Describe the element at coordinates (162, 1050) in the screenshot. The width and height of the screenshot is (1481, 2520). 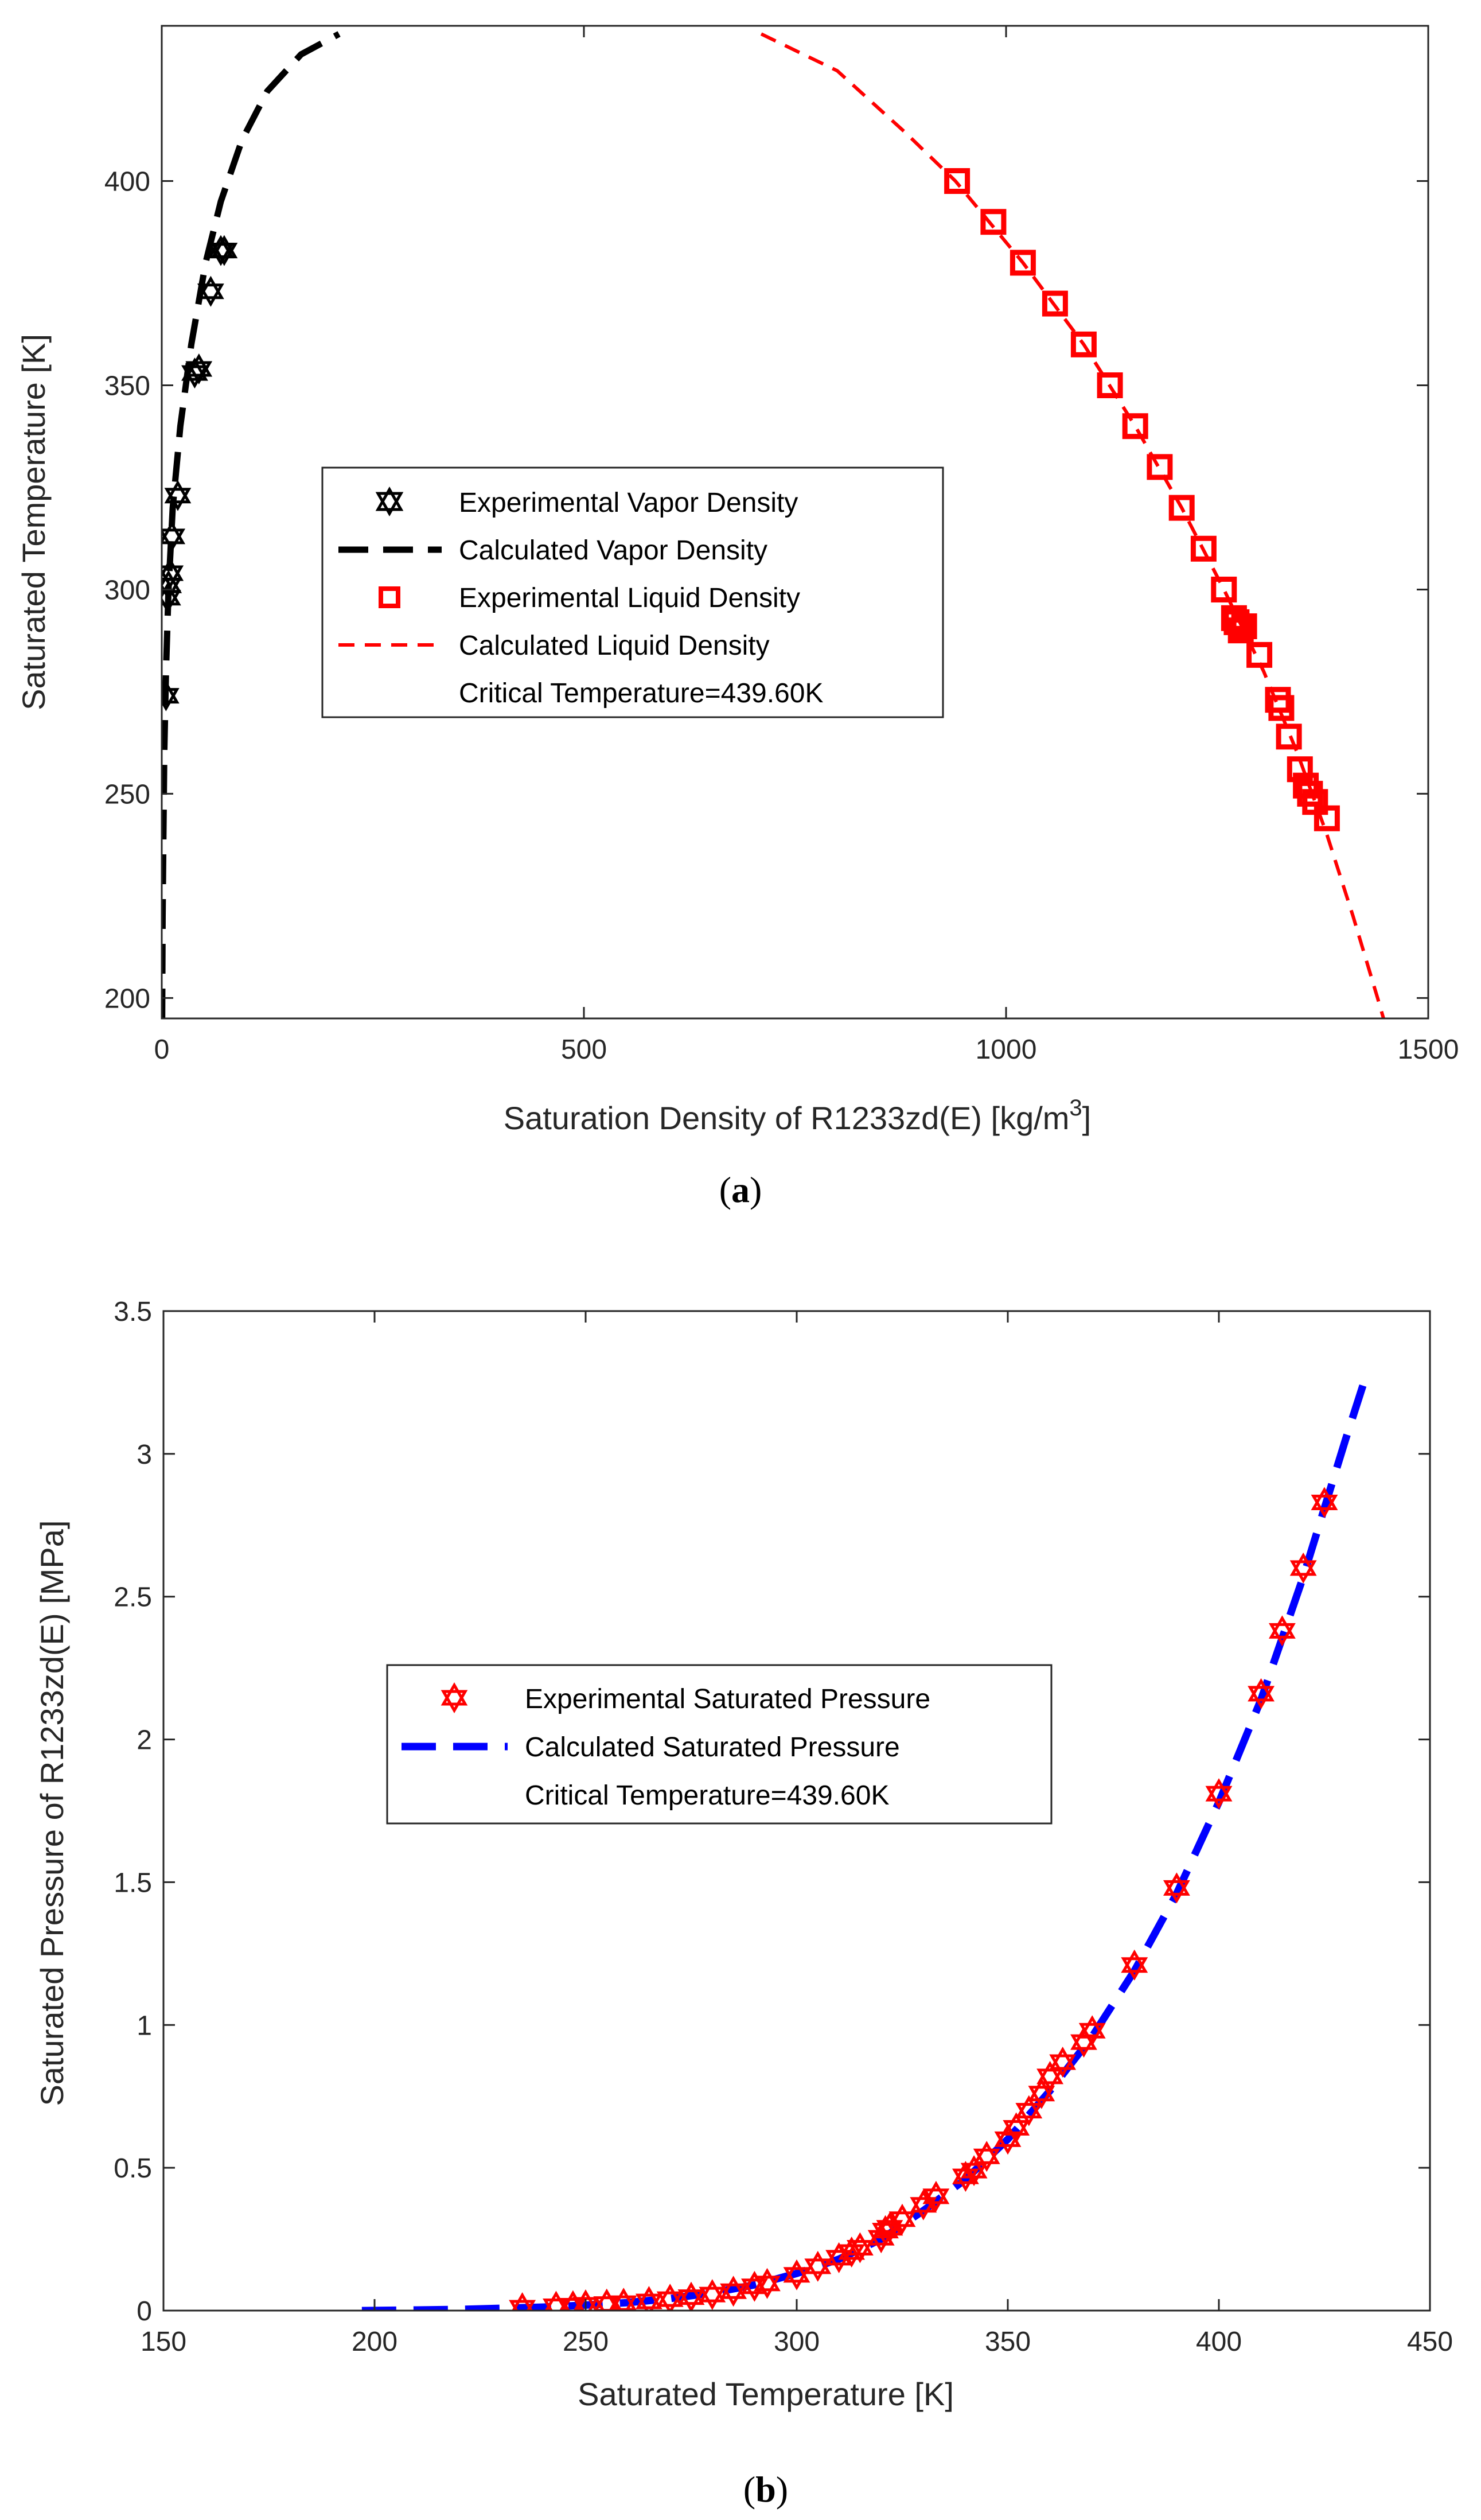
I see `chart-a-xtick-label-0: 0` at that location.